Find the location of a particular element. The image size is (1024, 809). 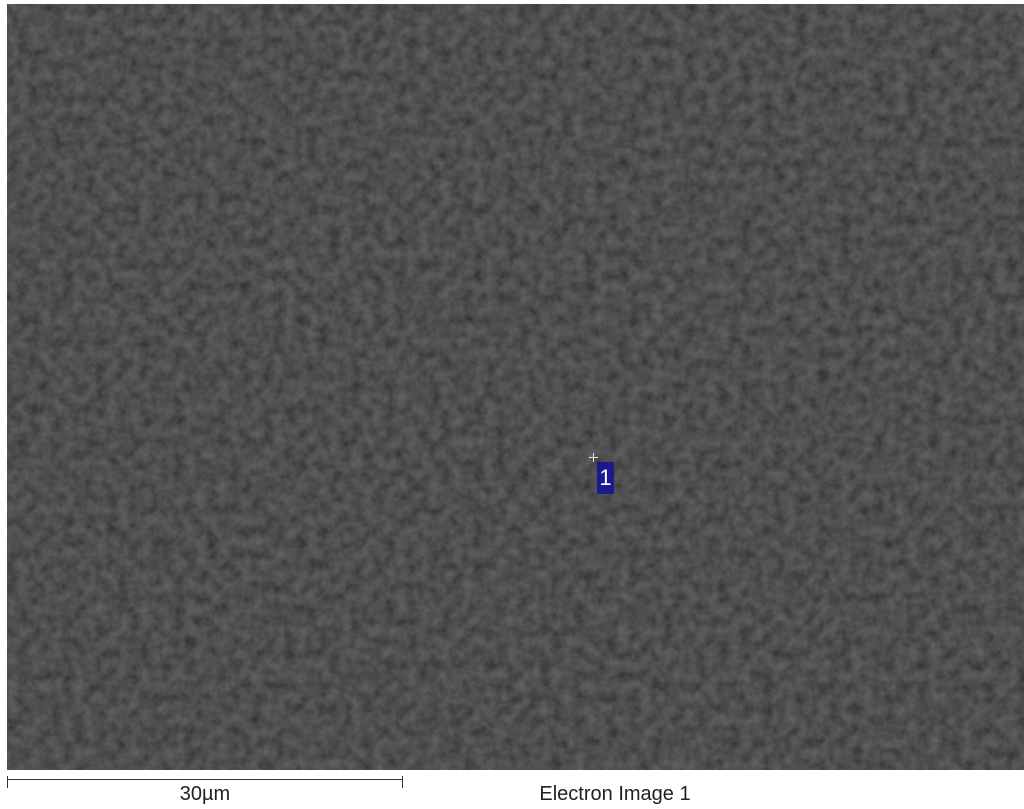

spot-crosshair-icon is located at coordinates (594, 458).